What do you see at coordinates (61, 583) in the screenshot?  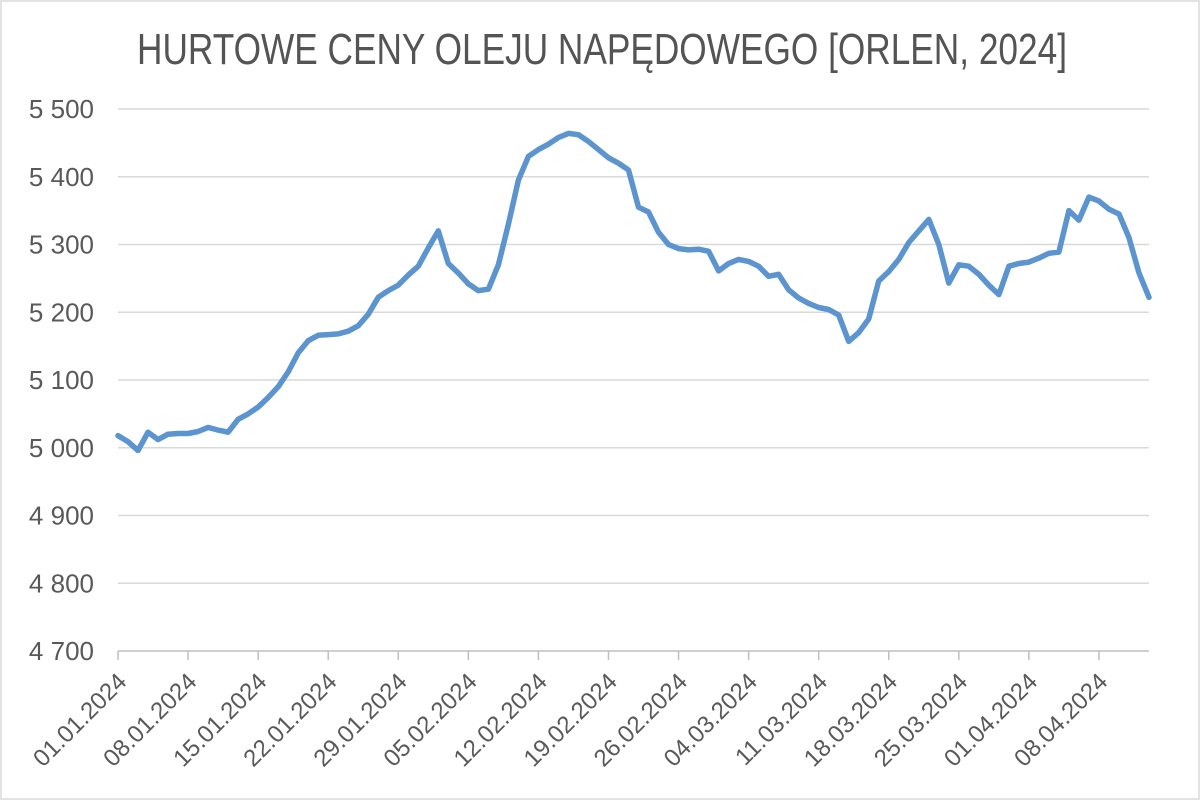 I see `y-tick-label: 4 800` at bounding box center [61, 583].